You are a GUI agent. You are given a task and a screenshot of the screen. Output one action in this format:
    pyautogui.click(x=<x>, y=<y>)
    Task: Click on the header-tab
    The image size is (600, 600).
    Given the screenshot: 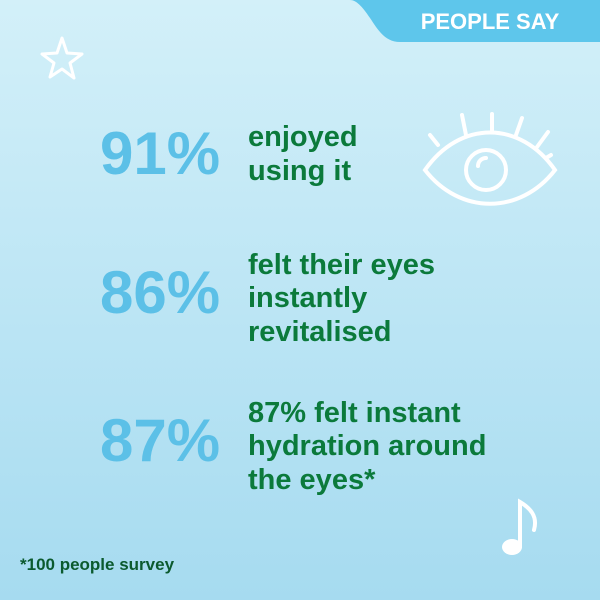 What is the action you would take?
    pyautogui.click(x=475, y=21)
    